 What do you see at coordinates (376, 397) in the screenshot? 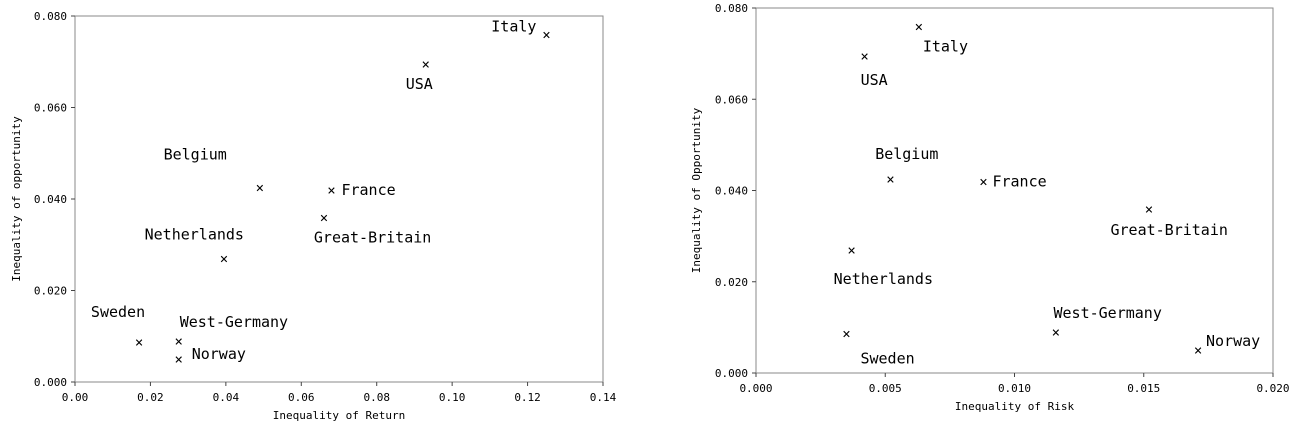
I see `x-tick-label: 0.08` at bounding box center [376, 397].